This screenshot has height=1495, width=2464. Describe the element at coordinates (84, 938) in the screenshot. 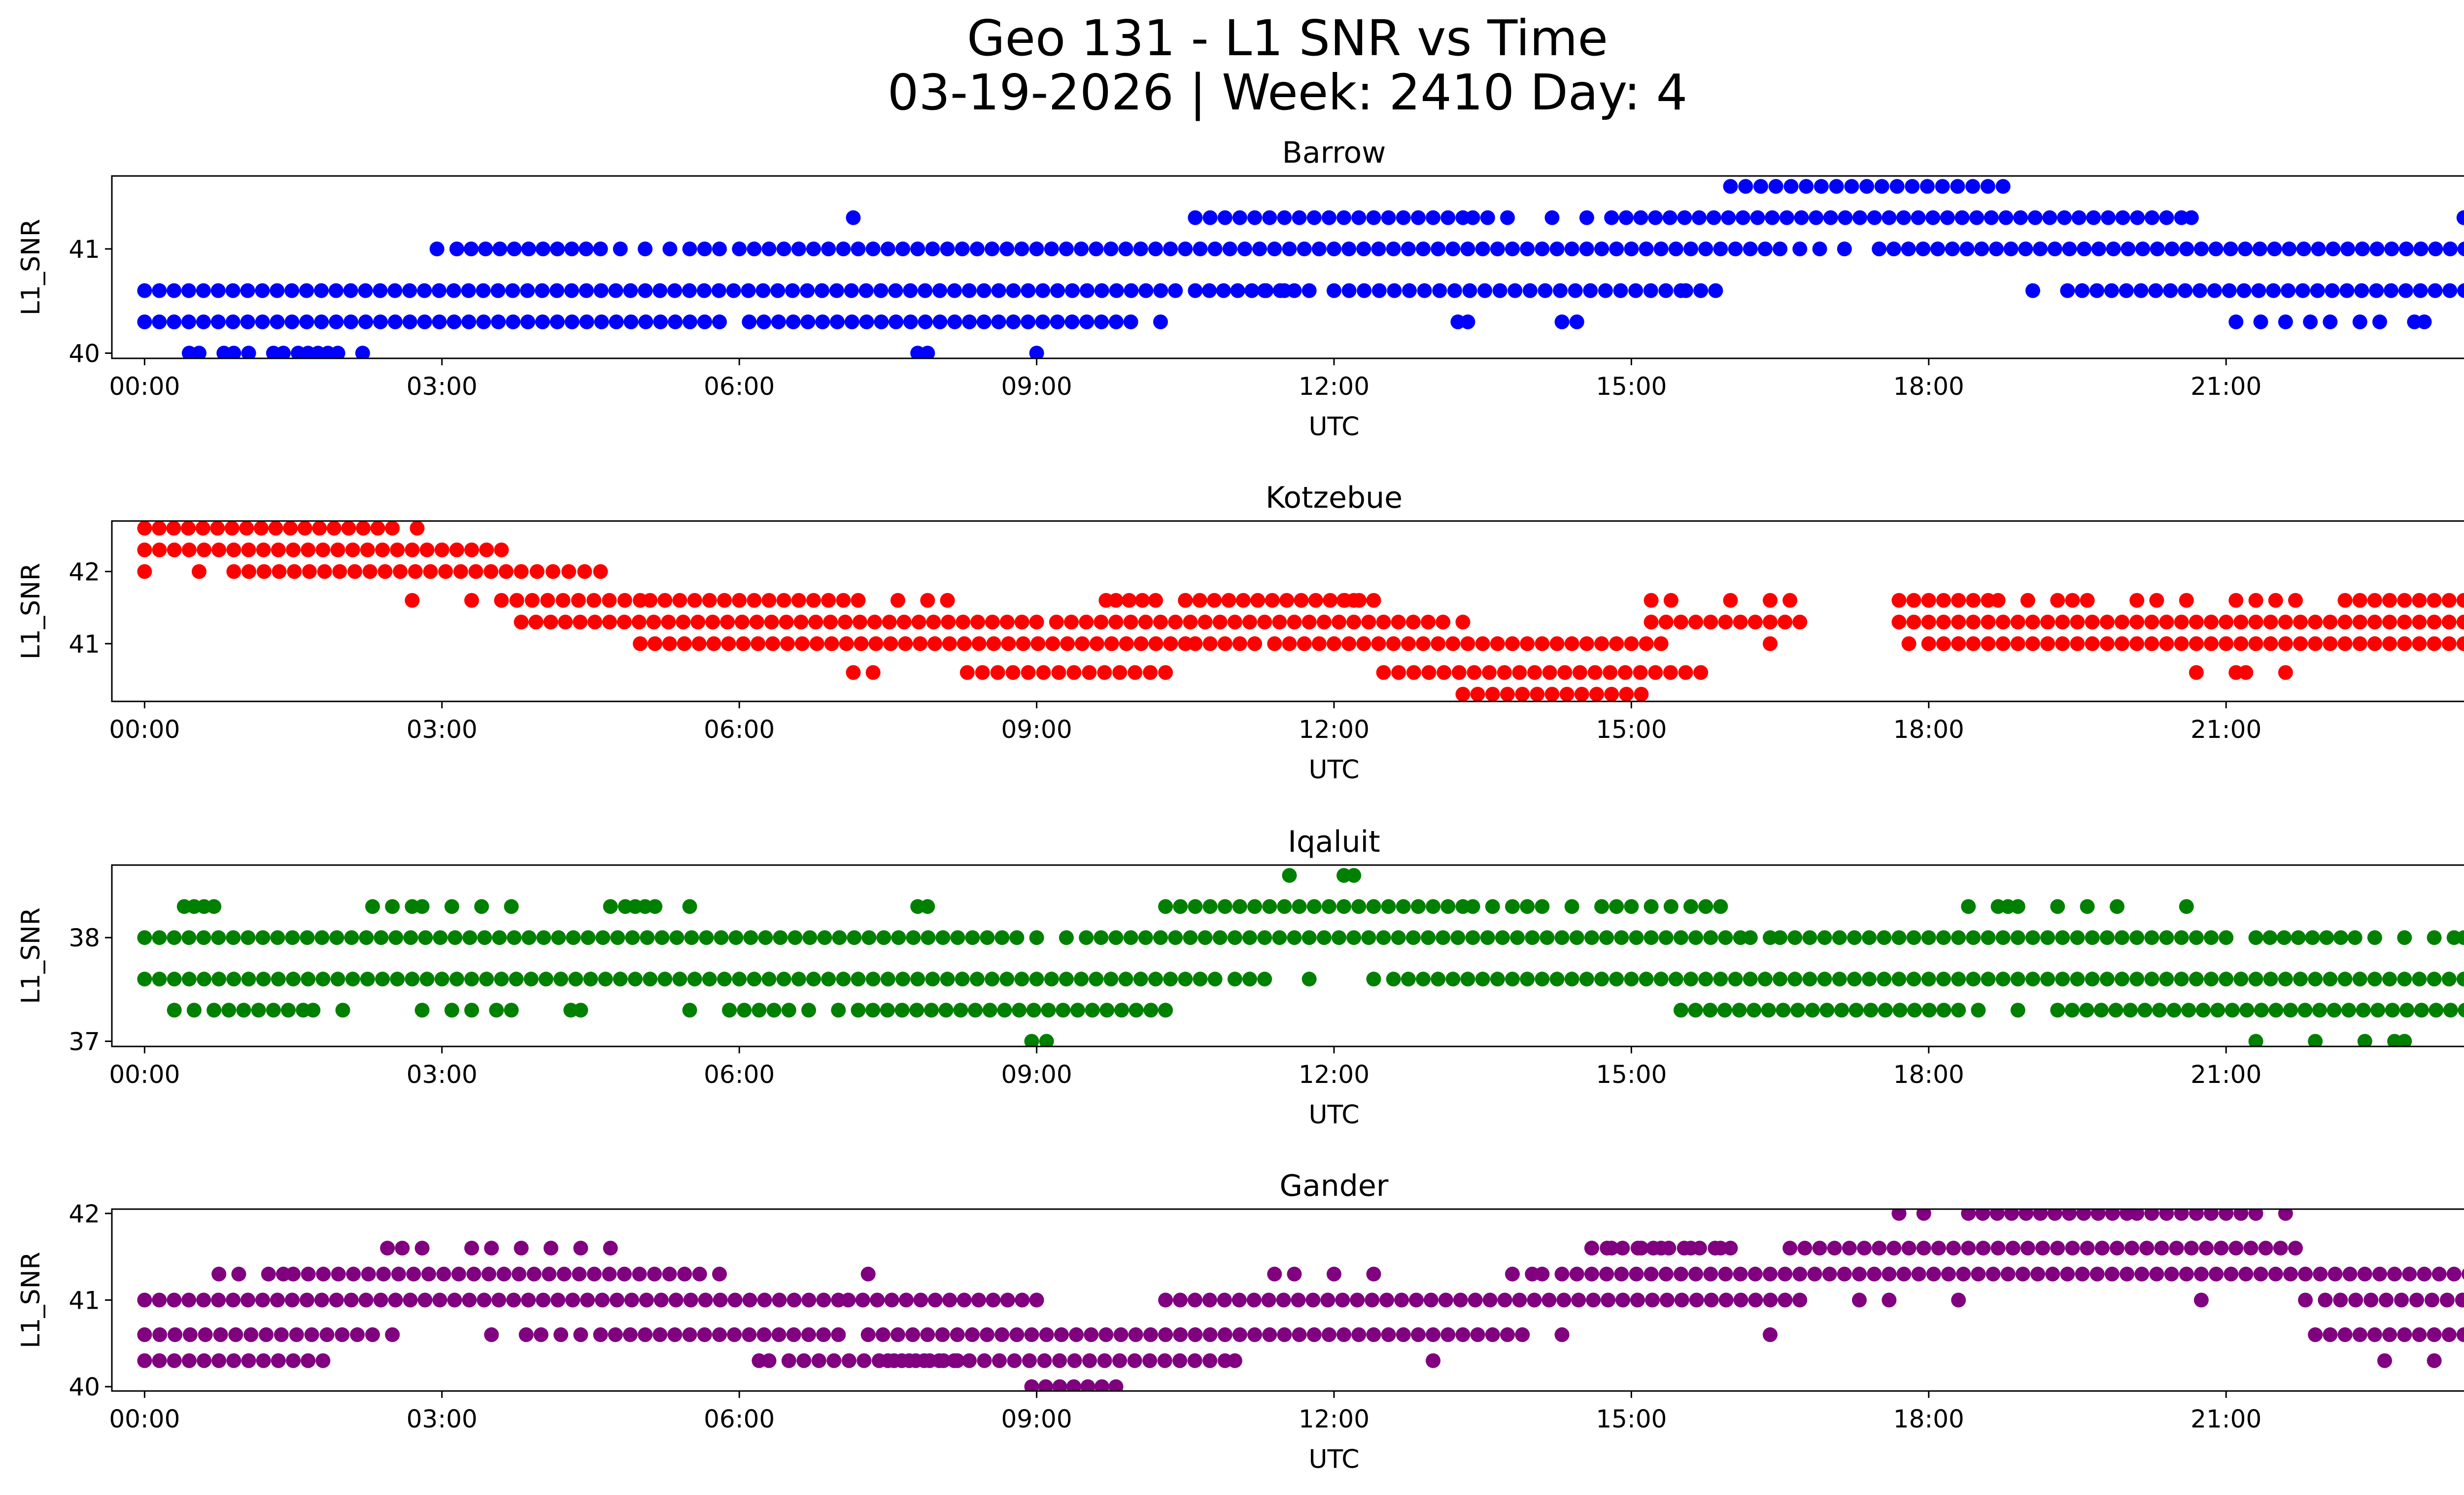

I see `y-tick-label: 38` at that location.